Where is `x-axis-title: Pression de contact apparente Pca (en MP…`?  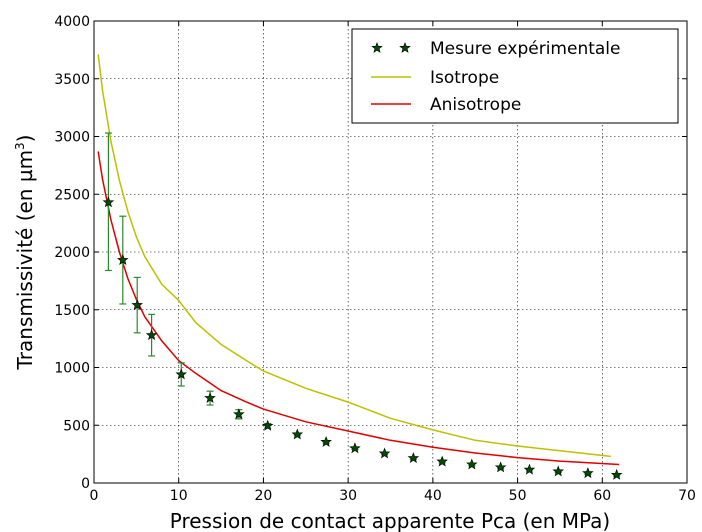
x-axis-title: Pression de contact apparente Pca (en MP… is located at coordinates (390, 520).